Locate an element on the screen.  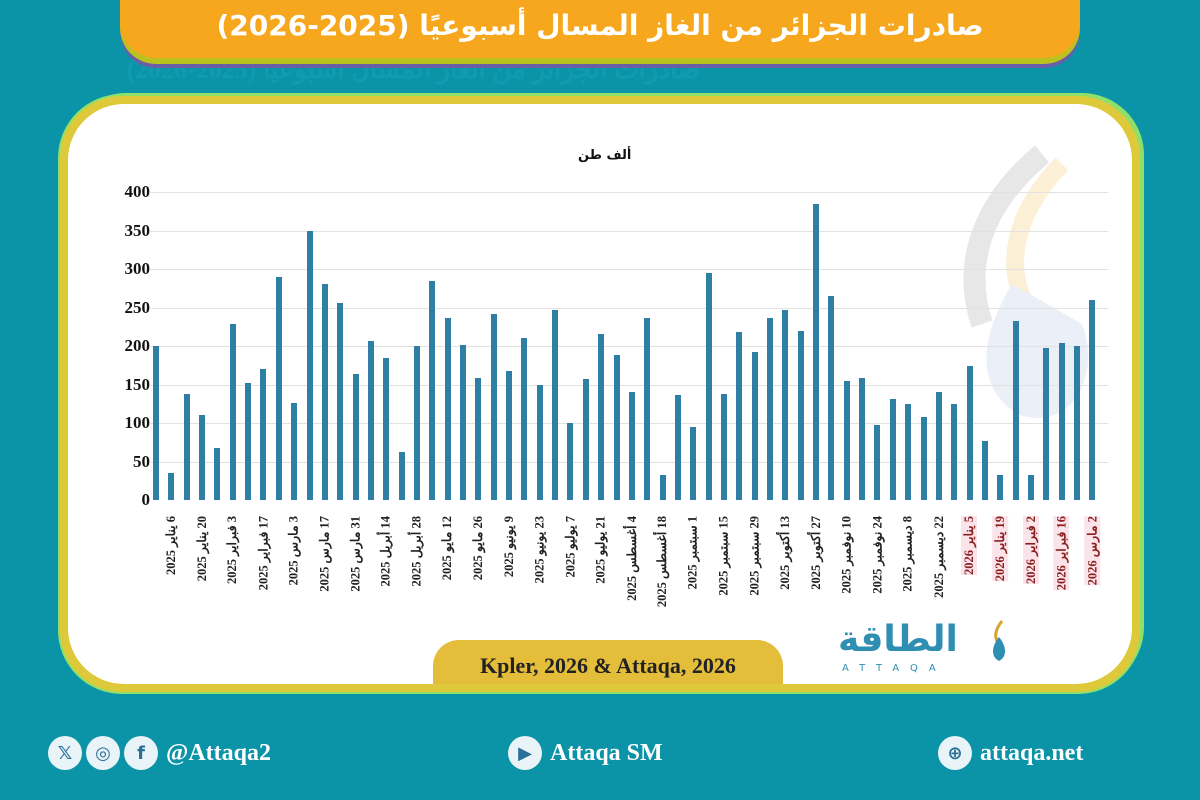
facebook-icon: f is located at coordinates (141, 753).